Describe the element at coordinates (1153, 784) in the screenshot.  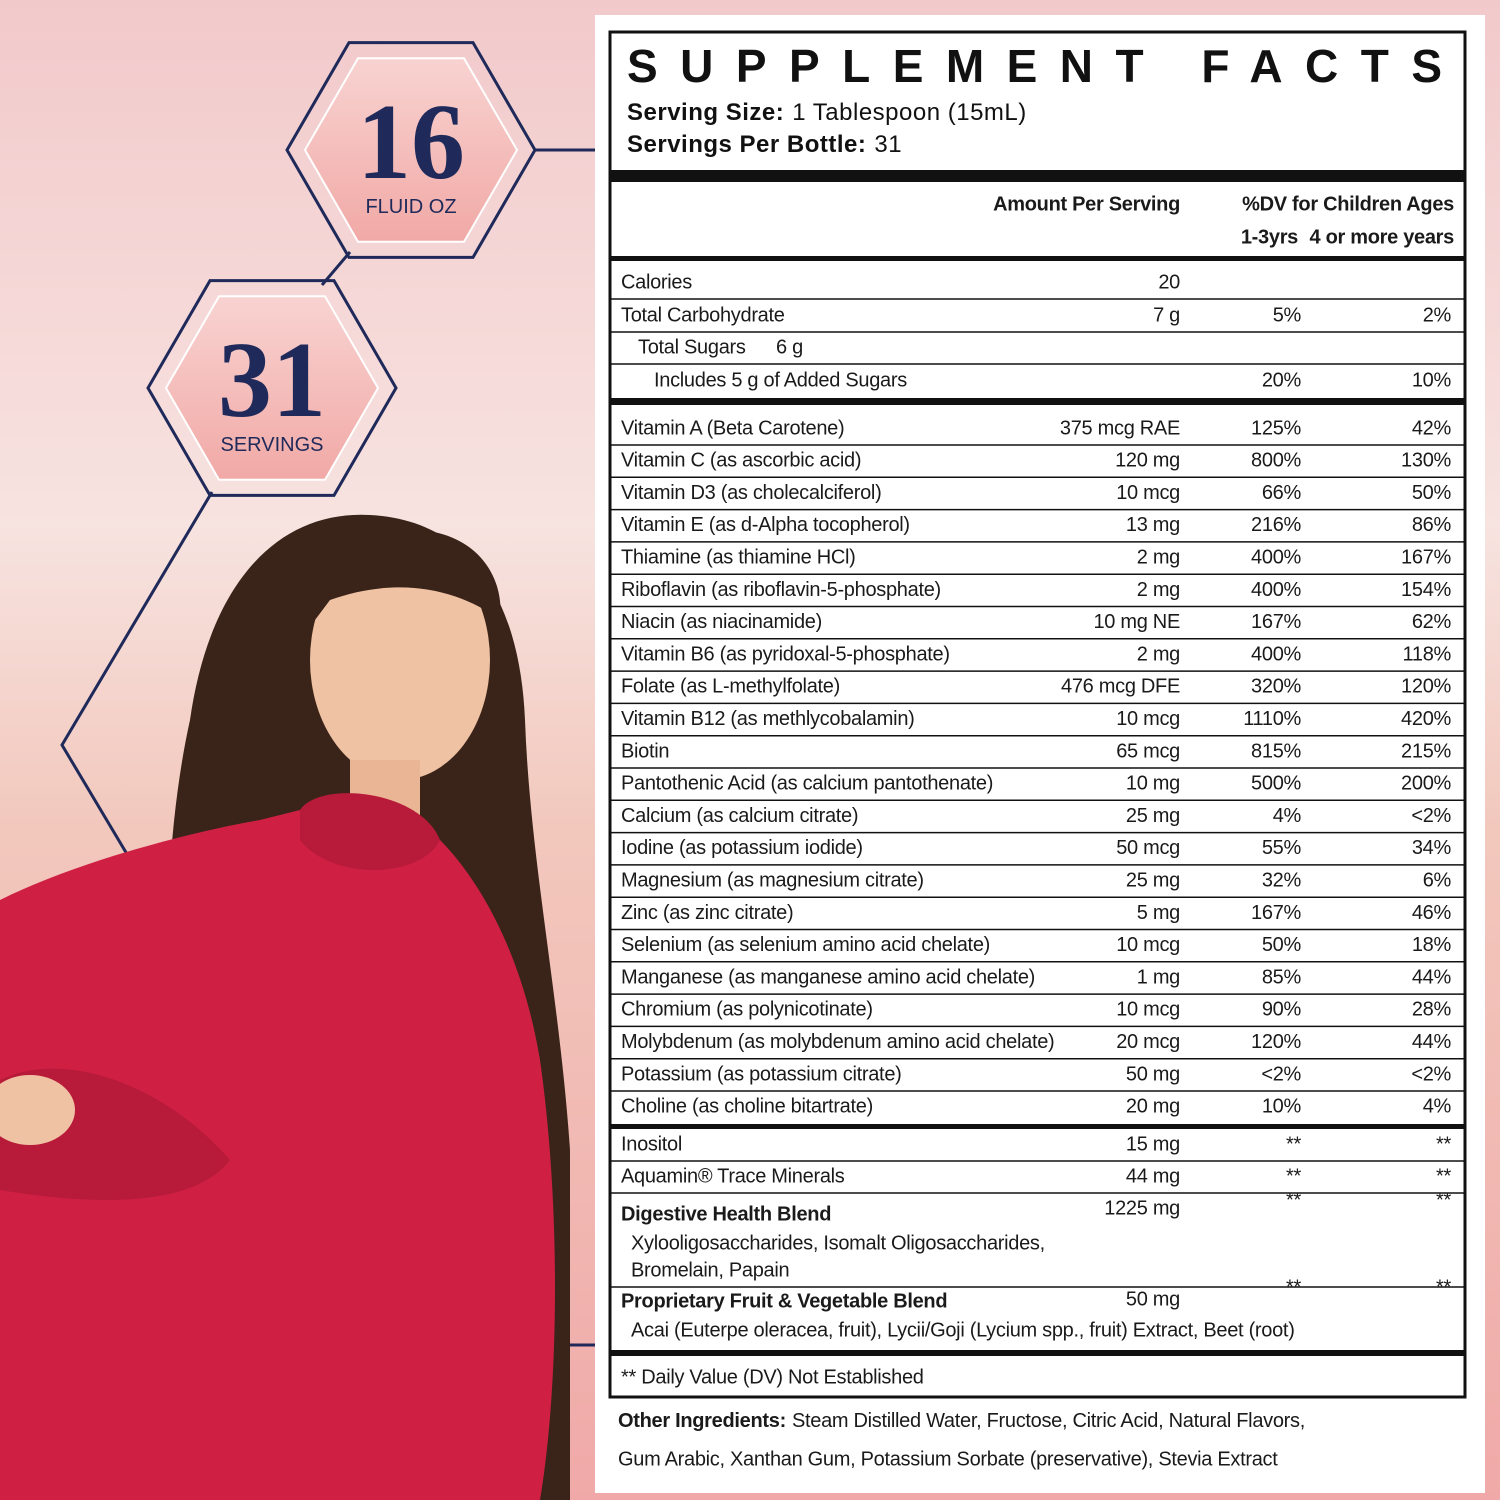
I see `nutrient-amount: 10 mg` at that location.